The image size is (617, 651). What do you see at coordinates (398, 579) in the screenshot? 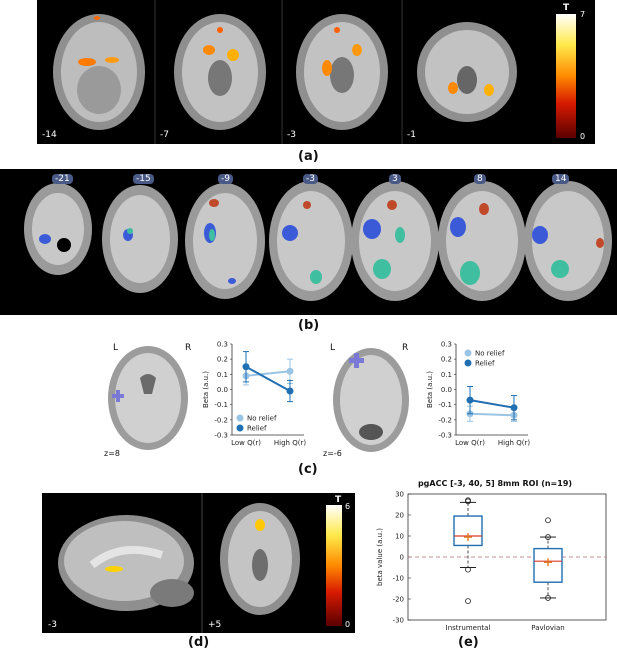
I see `chart-e-ytick-label: -10` at bounding box center [398, 579].